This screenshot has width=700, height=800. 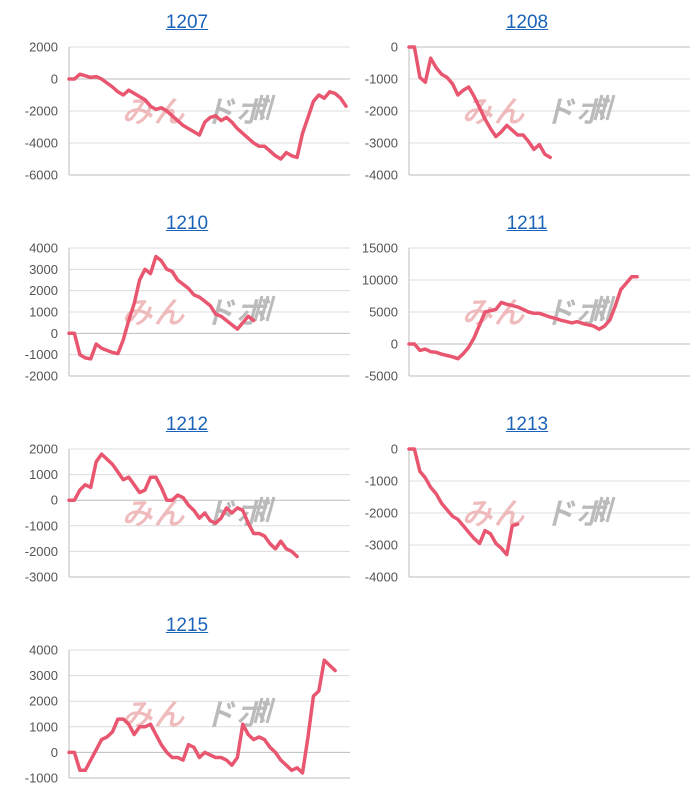 I want to click on chart-panel-1211: 1211 15000 10000 5000 0 -5000 みん ドボ, so click(x=527, y=298).